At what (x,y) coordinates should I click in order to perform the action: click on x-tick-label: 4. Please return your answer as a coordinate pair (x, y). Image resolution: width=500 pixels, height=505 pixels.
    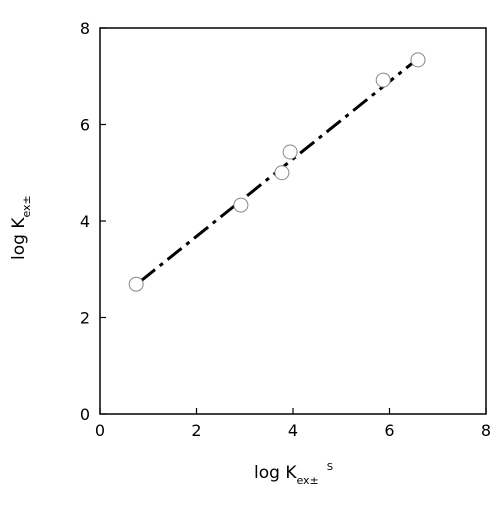
    Looking at the image, I should click on (293, 430).